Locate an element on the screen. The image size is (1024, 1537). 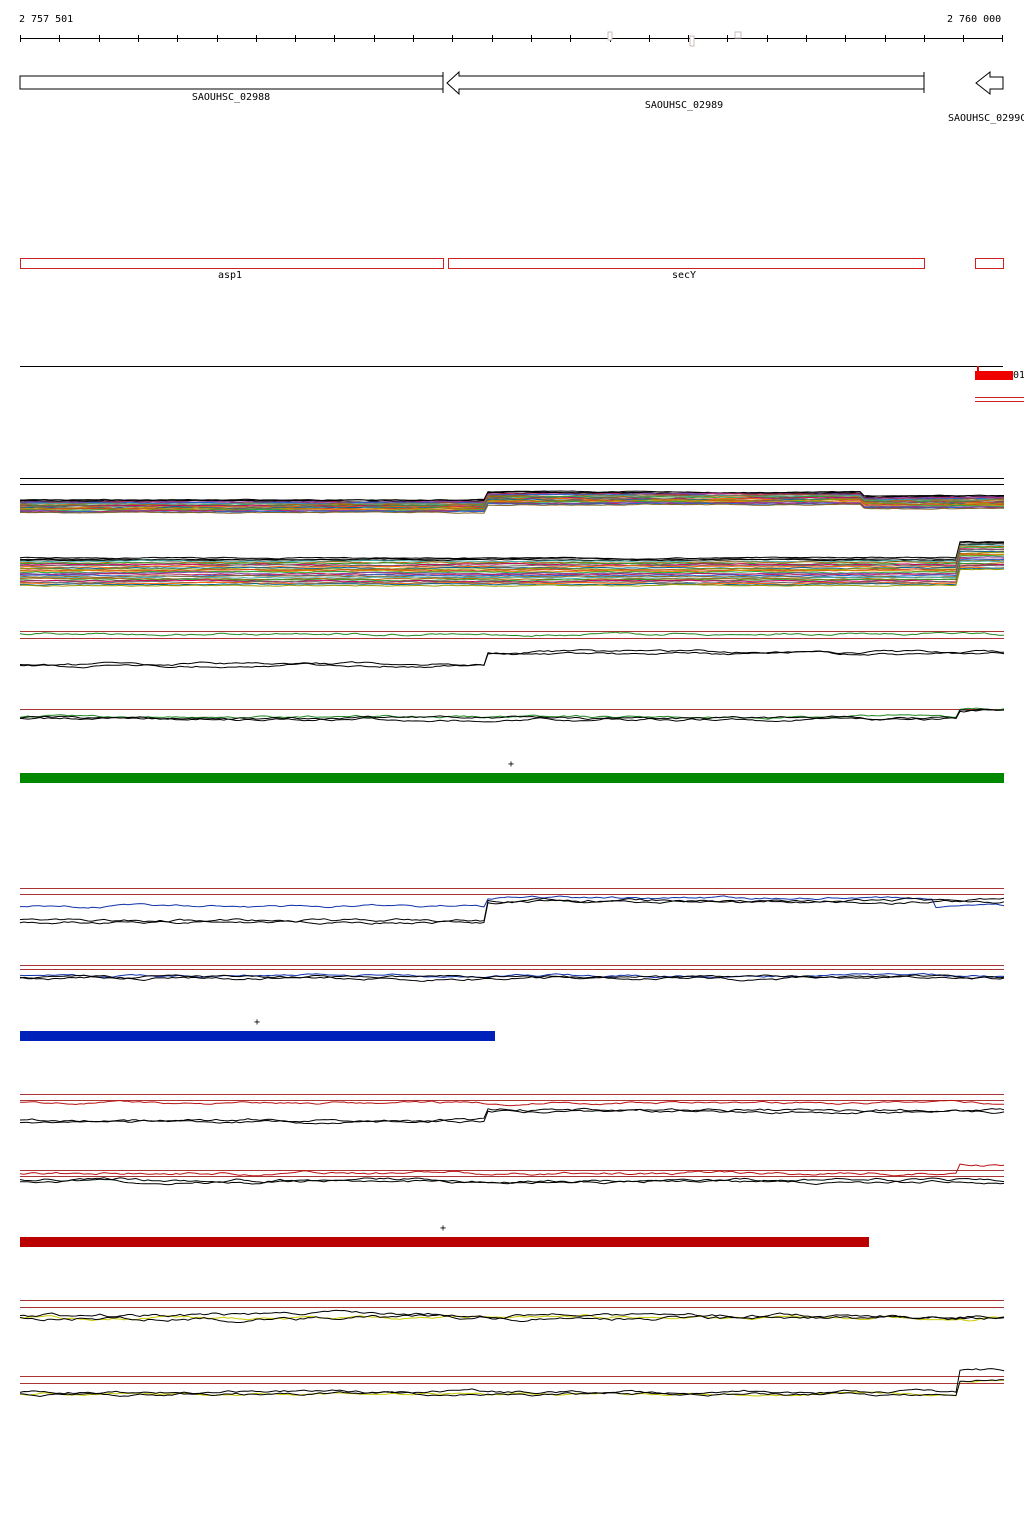
cds-box-next is located at coordinates (989, 263).